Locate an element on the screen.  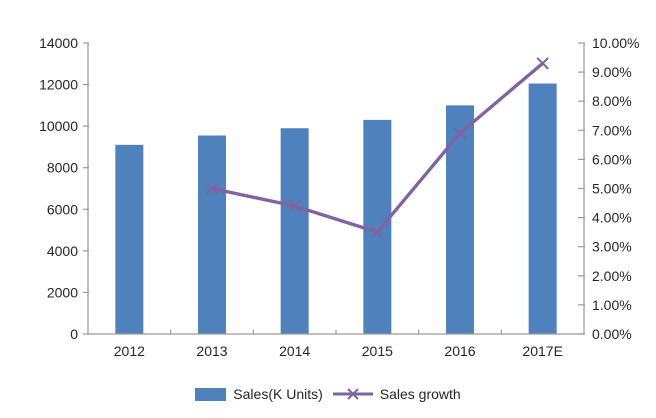
x-axis-label-2017E: 2017E is located at coordinates (542, 351).